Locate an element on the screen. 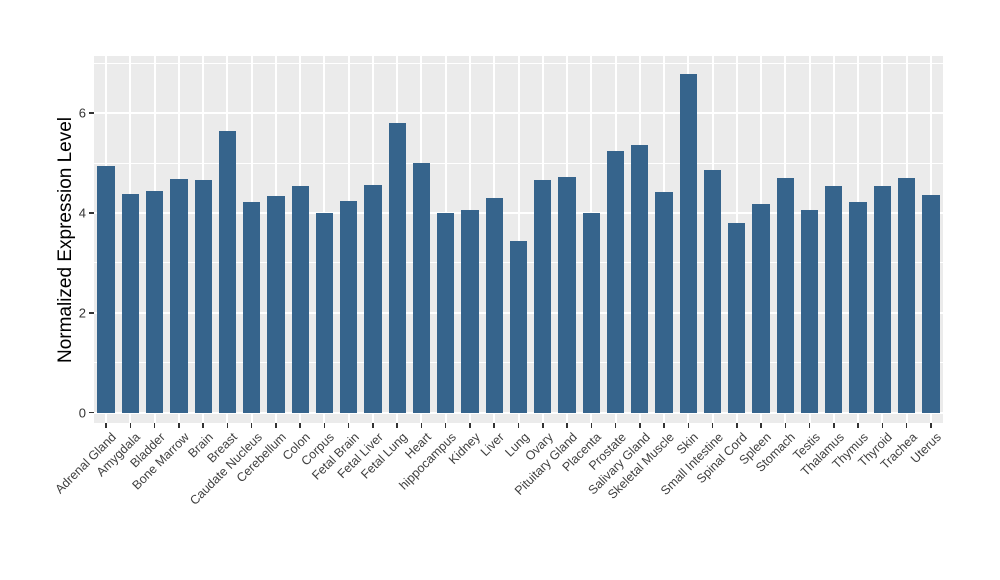  x-tick-mark-brain is located at coordinates (203, 425).